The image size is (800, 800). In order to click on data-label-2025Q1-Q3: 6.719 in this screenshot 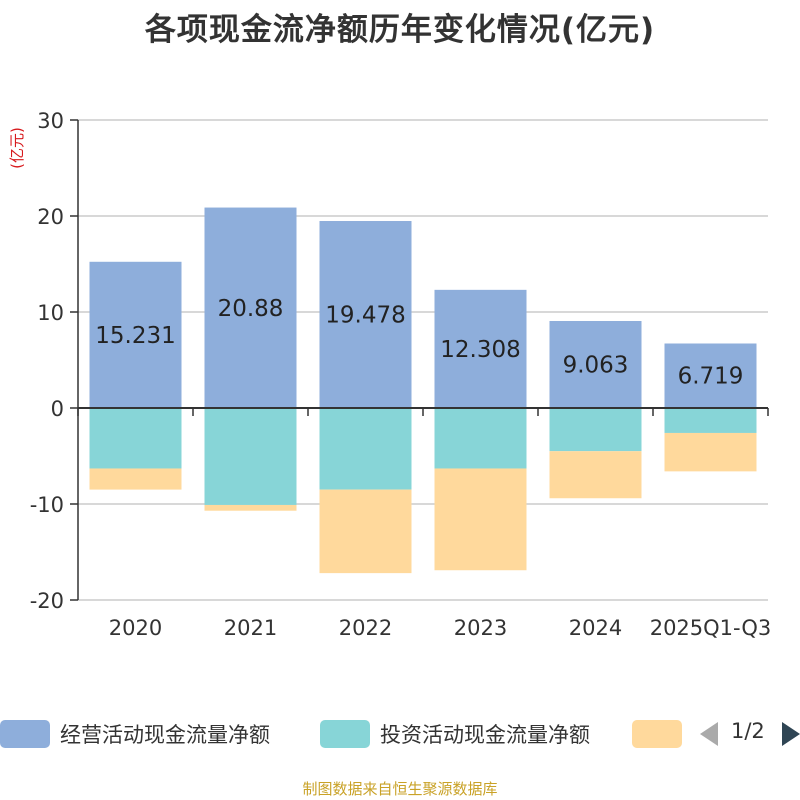, I will do `click(711, 377)`.